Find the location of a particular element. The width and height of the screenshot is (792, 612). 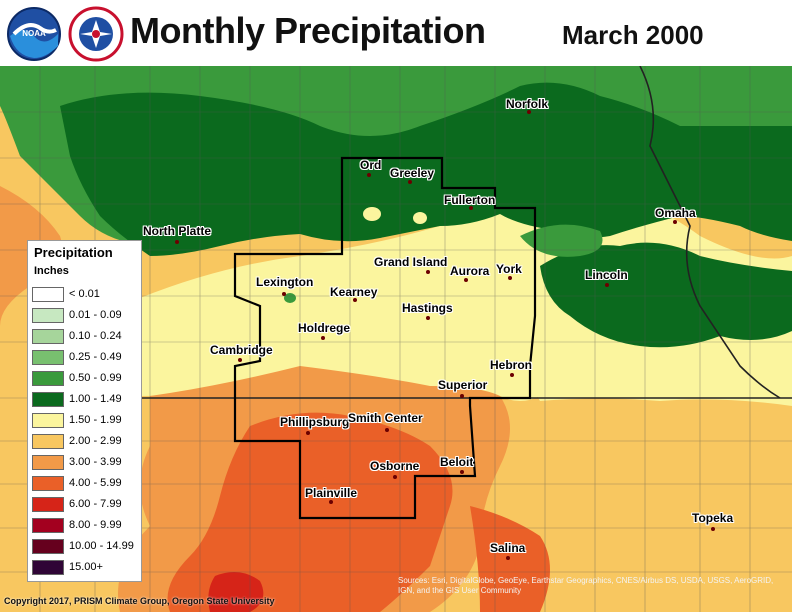

city-label-aurora: Aurora is located at coordinates (470, 271).